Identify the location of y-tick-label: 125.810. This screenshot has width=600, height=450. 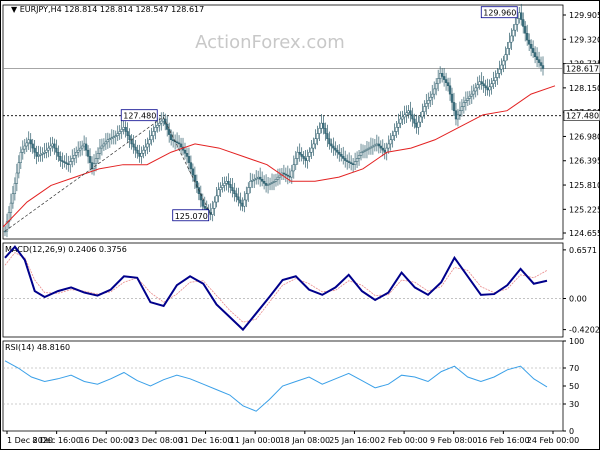
(584, 185).